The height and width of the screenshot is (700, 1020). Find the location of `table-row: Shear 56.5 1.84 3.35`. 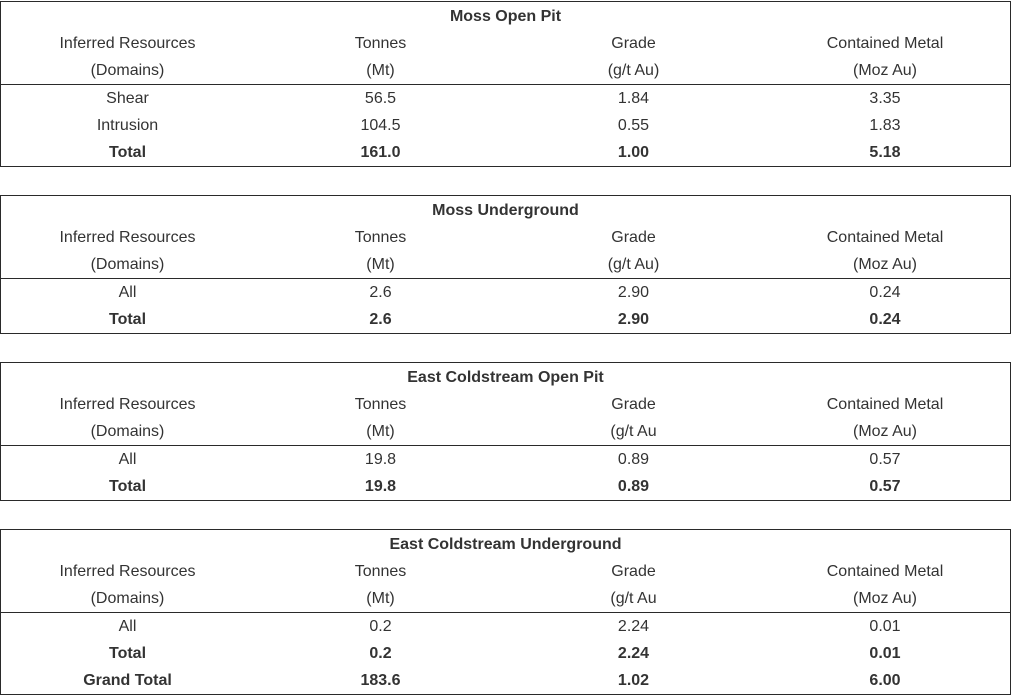

table-row: Shear 56.5 1.84 3.35 is located at coordinates (505, 98).